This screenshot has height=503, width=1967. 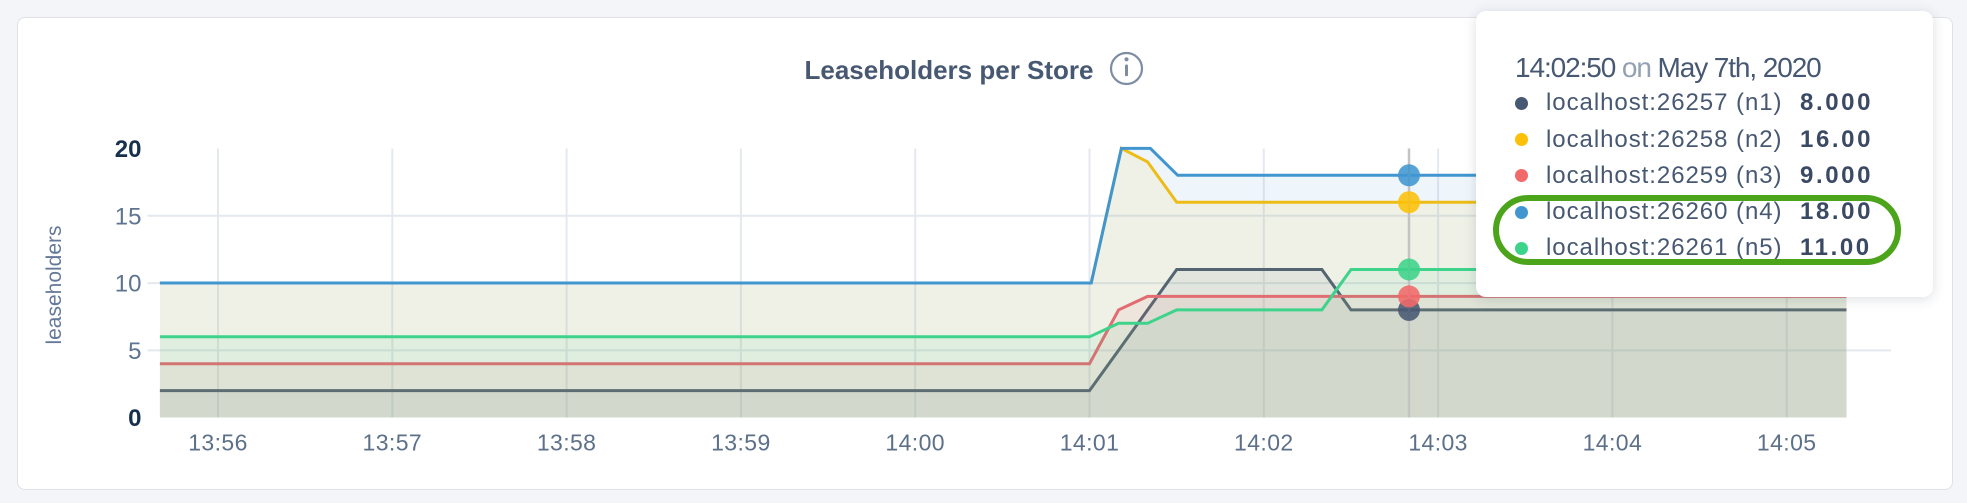 What do you see at coordinates (567, 443) in the screenshot?
I see `svg-text: 13:58` at bounding box center [567, 443].